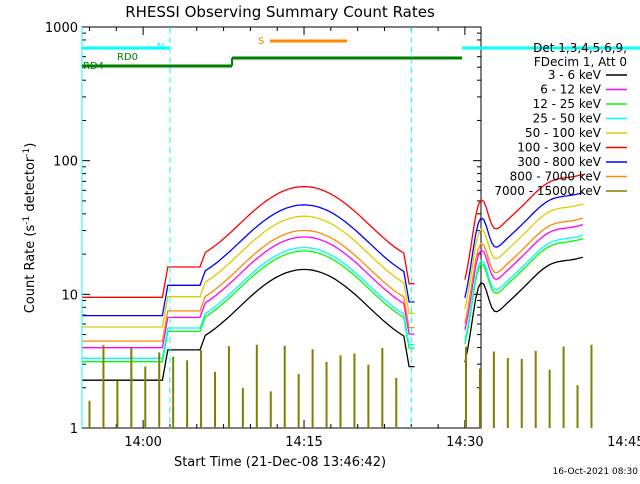  Describe the element at coordinates (464, 442) in the screenshot. I see `x-tick-label: 14:30` at that location.